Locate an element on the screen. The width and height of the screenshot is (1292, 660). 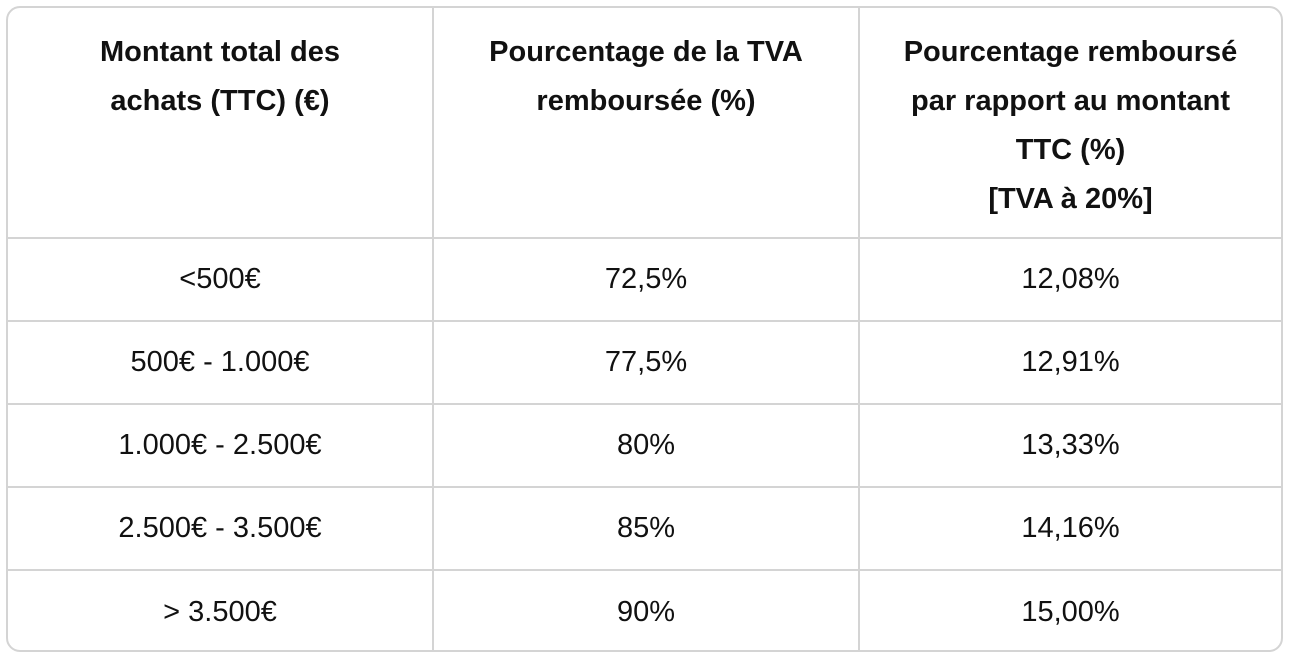
cell-amount: 2.500€ - 3.500€ is located at coordinates (221, 529).